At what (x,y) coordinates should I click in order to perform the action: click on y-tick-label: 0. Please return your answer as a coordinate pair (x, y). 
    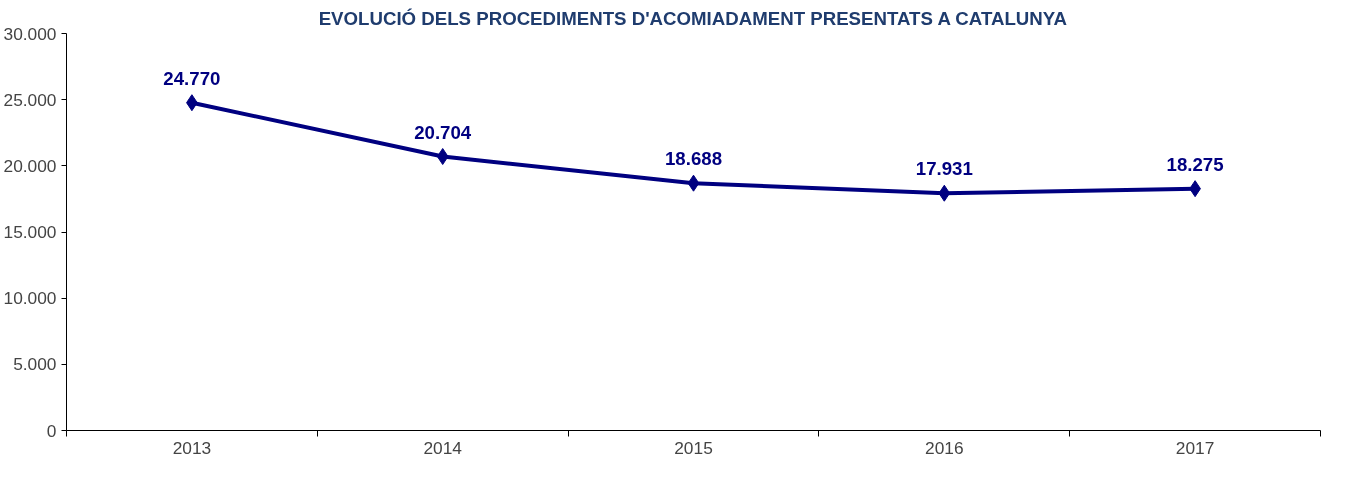
    Looking at the image, I should click on (51, 430).